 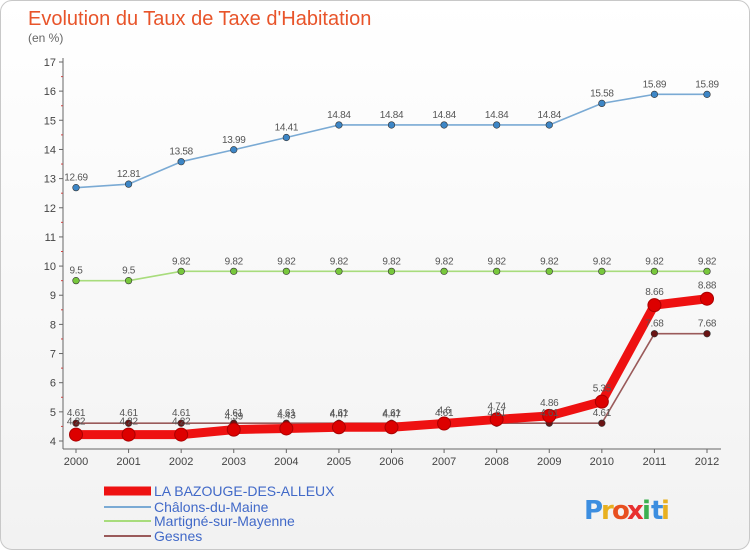 What do you see at coordinates (602, 462) in the screenshot?
I see `x-tick-label: 2010` at bounding box center [602, 462].